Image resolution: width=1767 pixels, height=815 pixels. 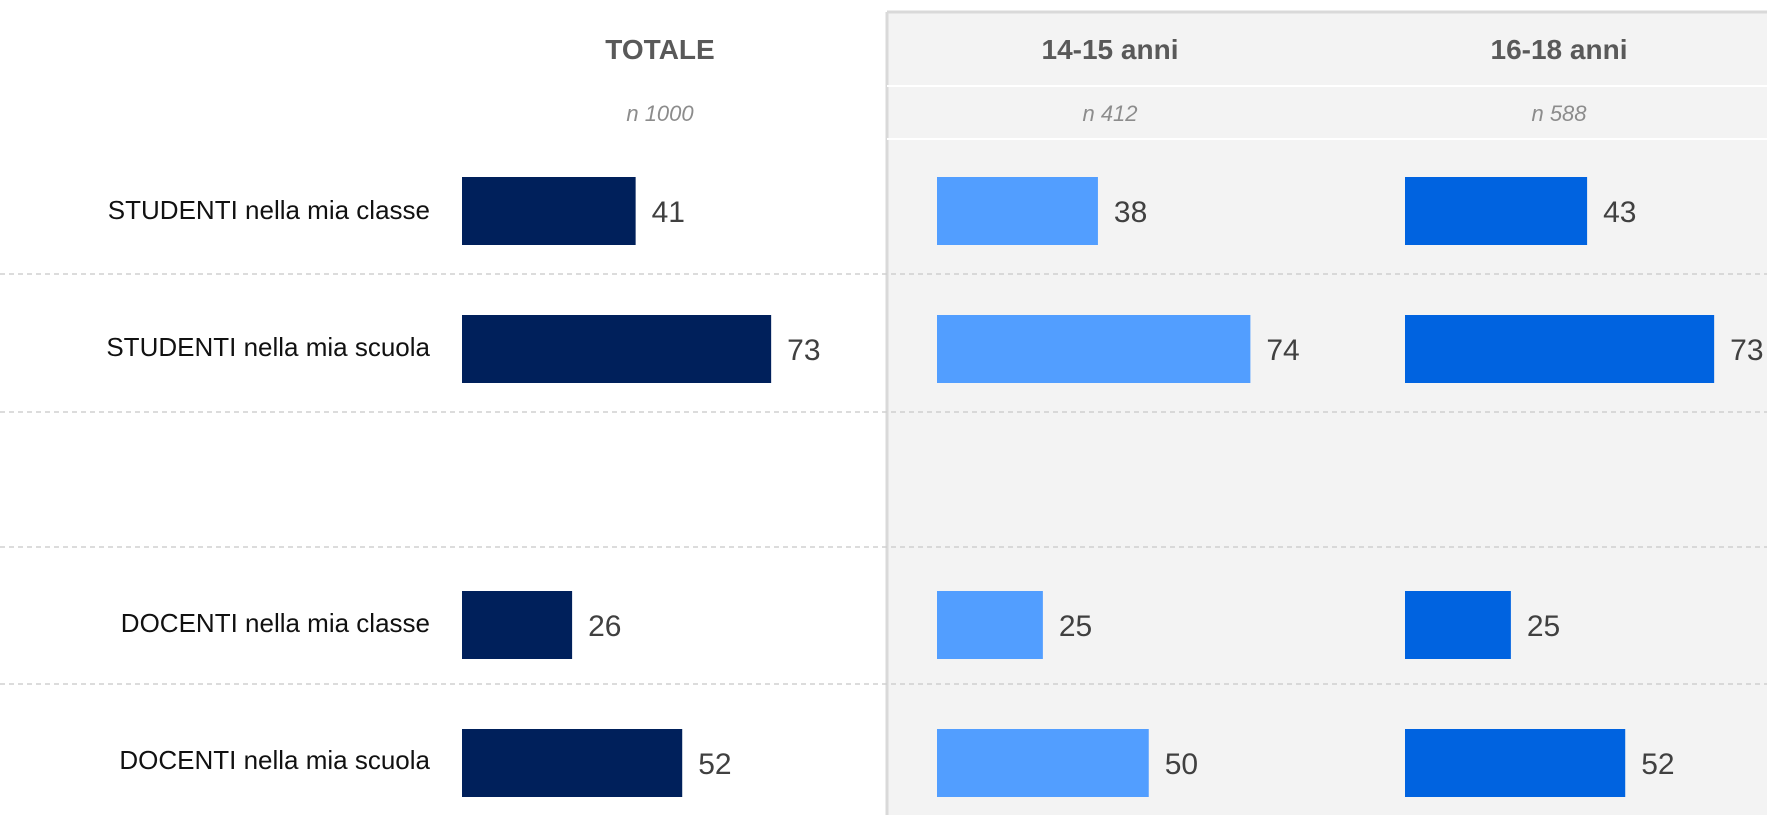 I want to click on sample-size-totale: n 1000, so click(x=660, y=113).